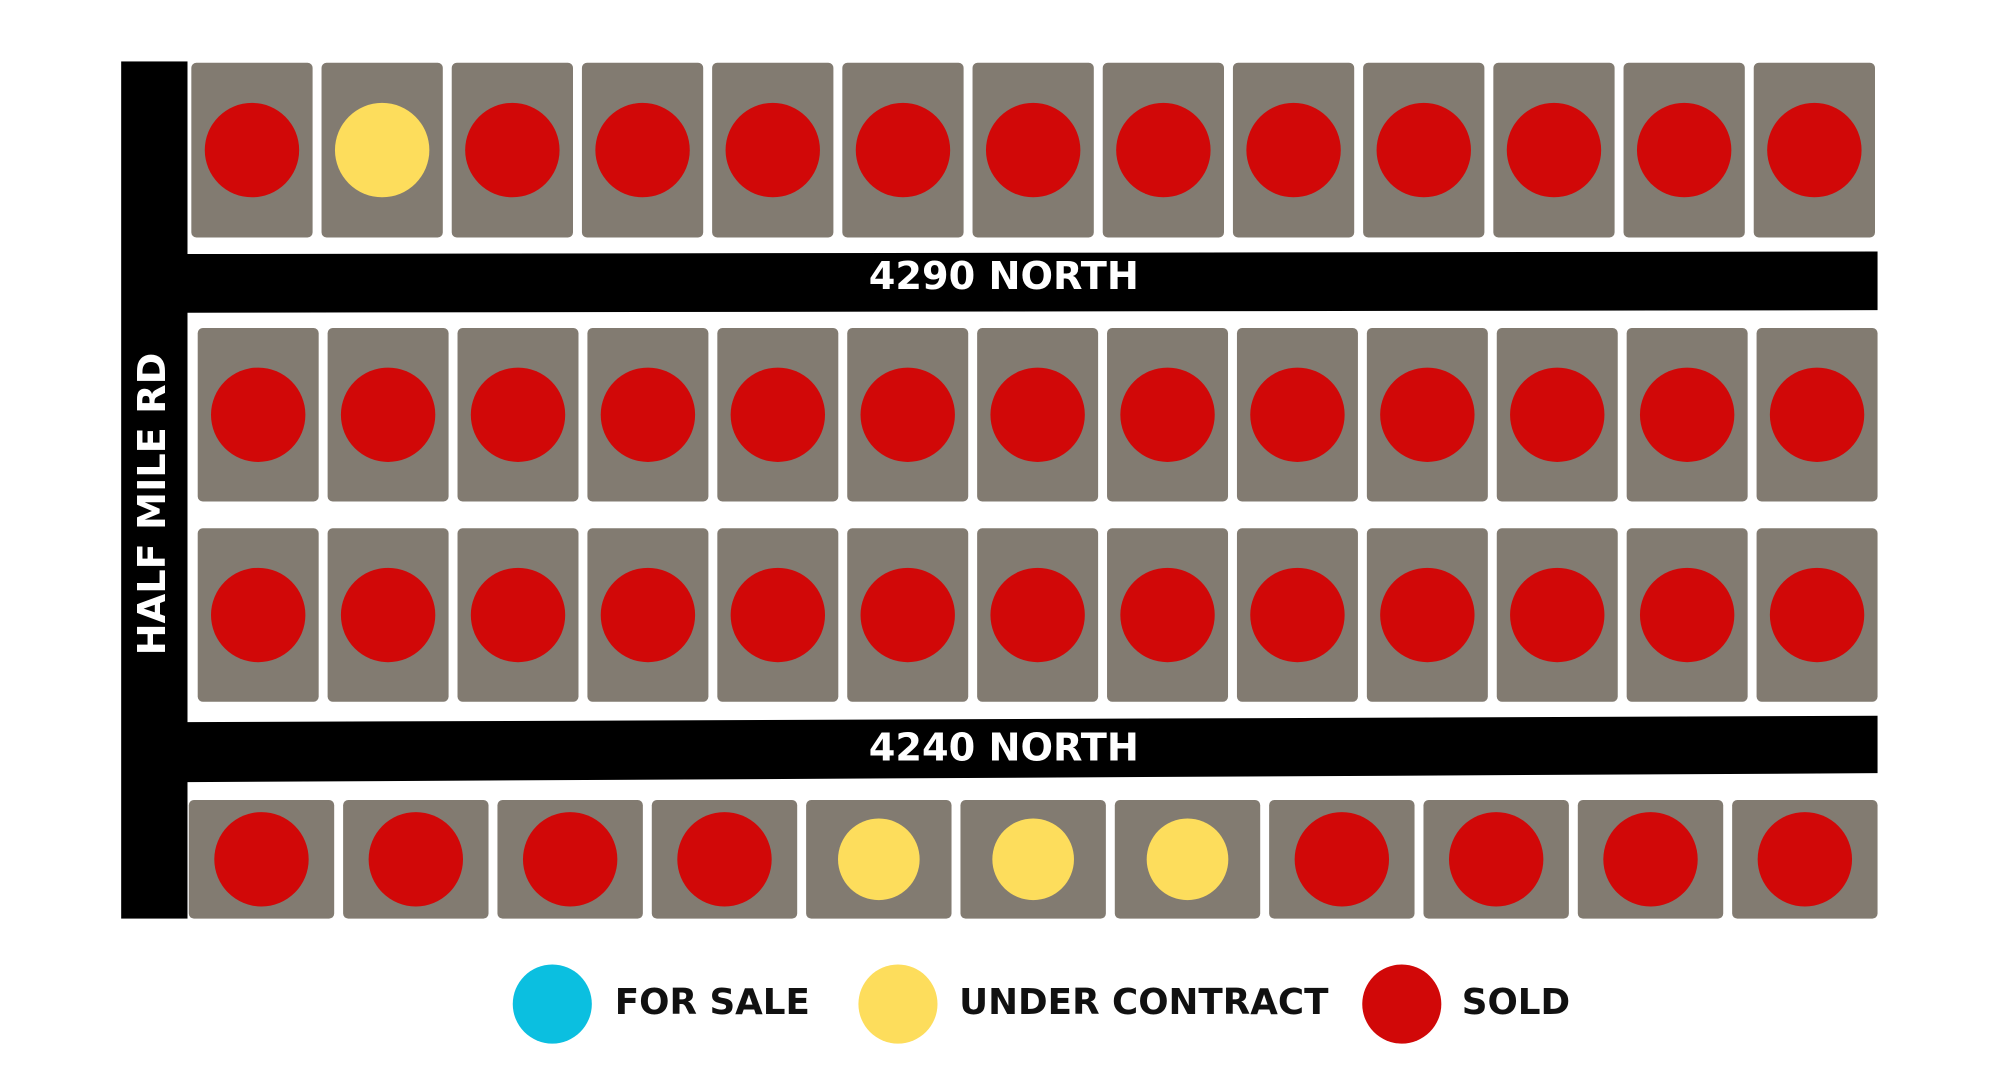  I want to click on legend-label: FOR SALE, so click(712, 1002).